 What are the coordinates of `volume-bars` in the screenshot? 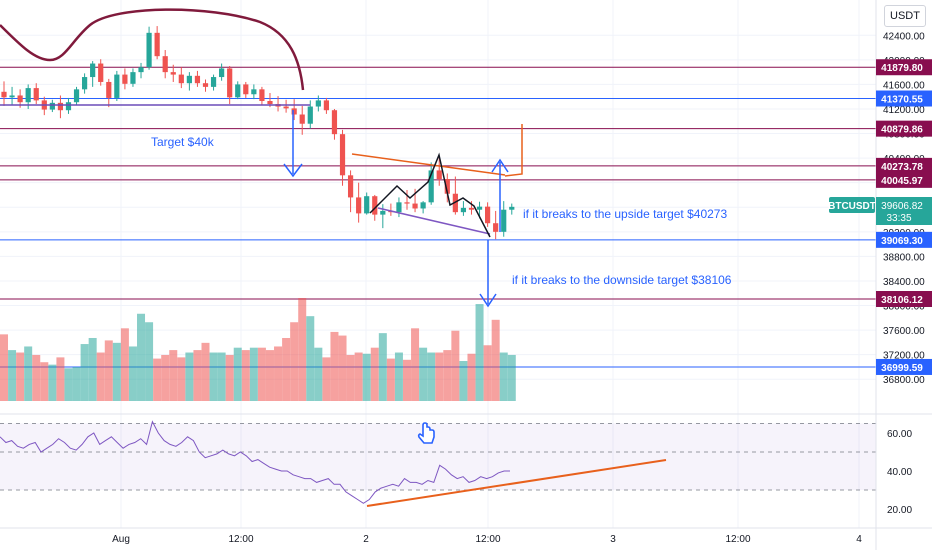 It's located at (258, 349).